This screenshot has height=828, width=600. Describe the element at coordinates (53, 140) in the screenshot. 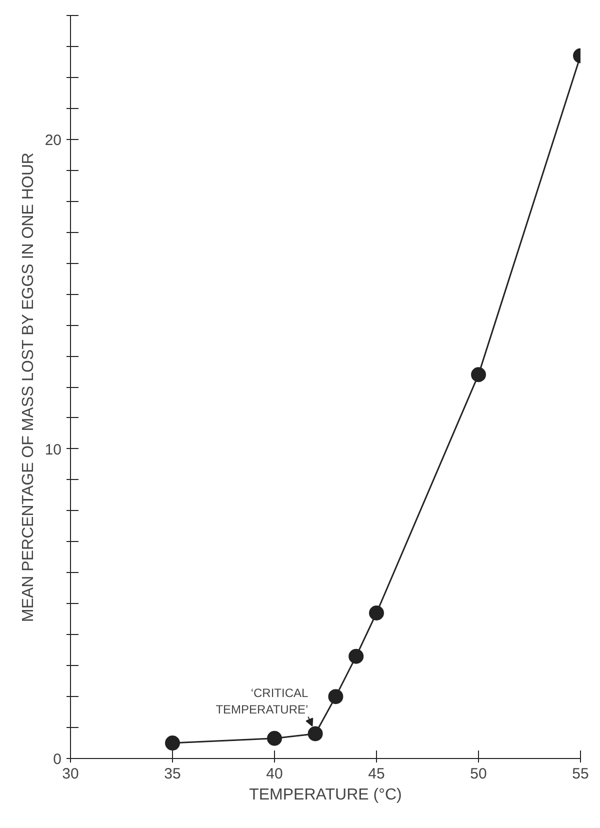

I see `y-tick-label: 20` at that location.